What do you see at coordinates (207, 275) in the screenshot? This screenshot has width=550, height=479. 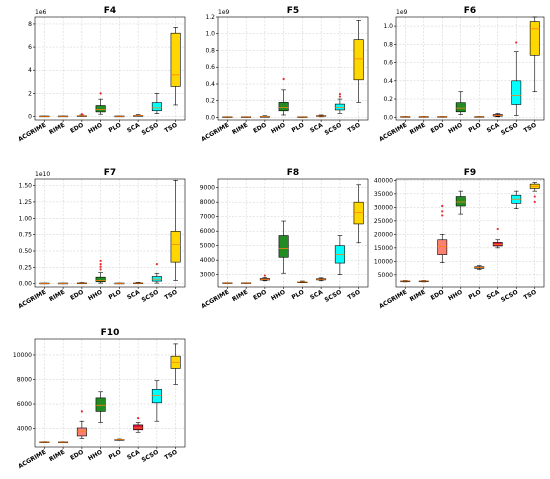 I see `y-tick-label: 3000` at bounding box center [207, 275].